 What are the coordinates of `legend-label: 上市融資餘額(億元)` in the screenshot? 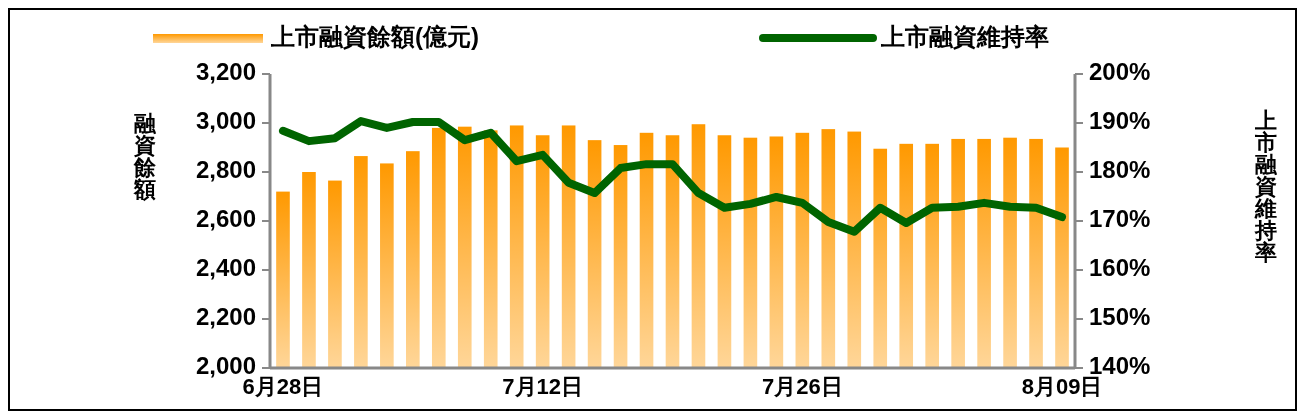 It's located at (374, 37).